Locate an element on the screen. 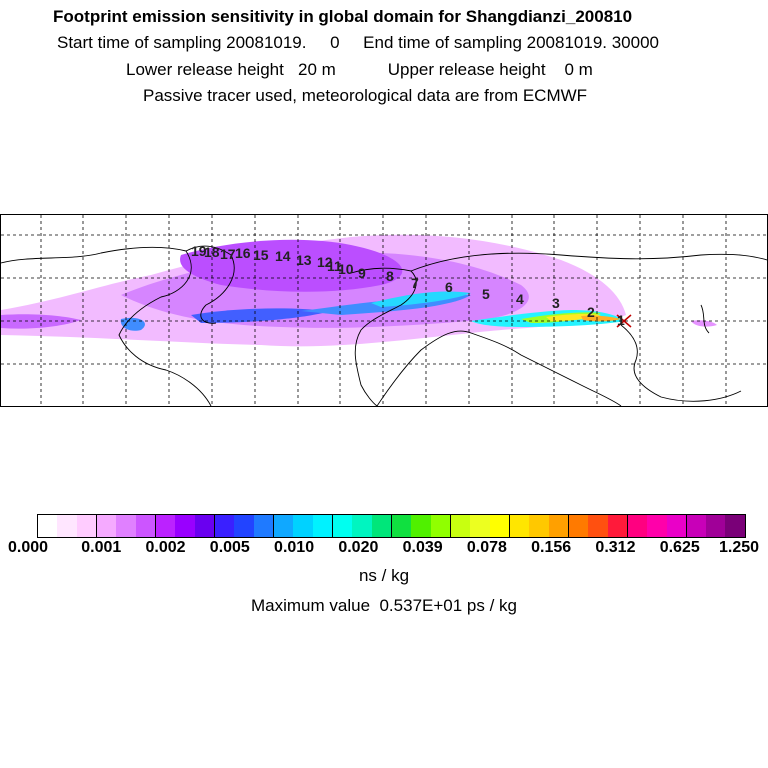 The image size is (768, 768). traj-label-15: 15 is located at coordinates (261, 255).